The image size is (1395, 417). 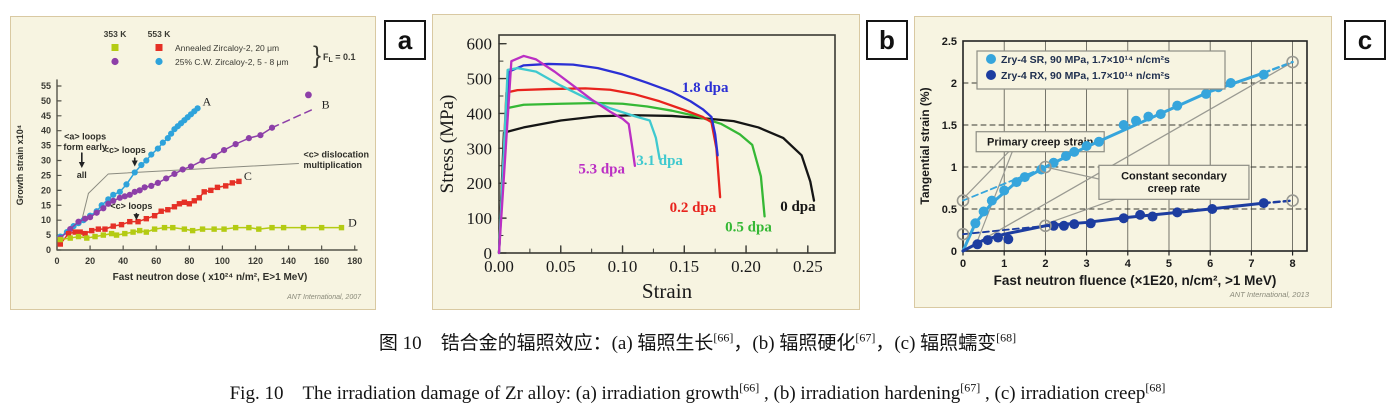 What do you see at coordinates (1045, 264) in the screenshot?
I see `x-tick-label: 2` at bounding box center [1045, 264].